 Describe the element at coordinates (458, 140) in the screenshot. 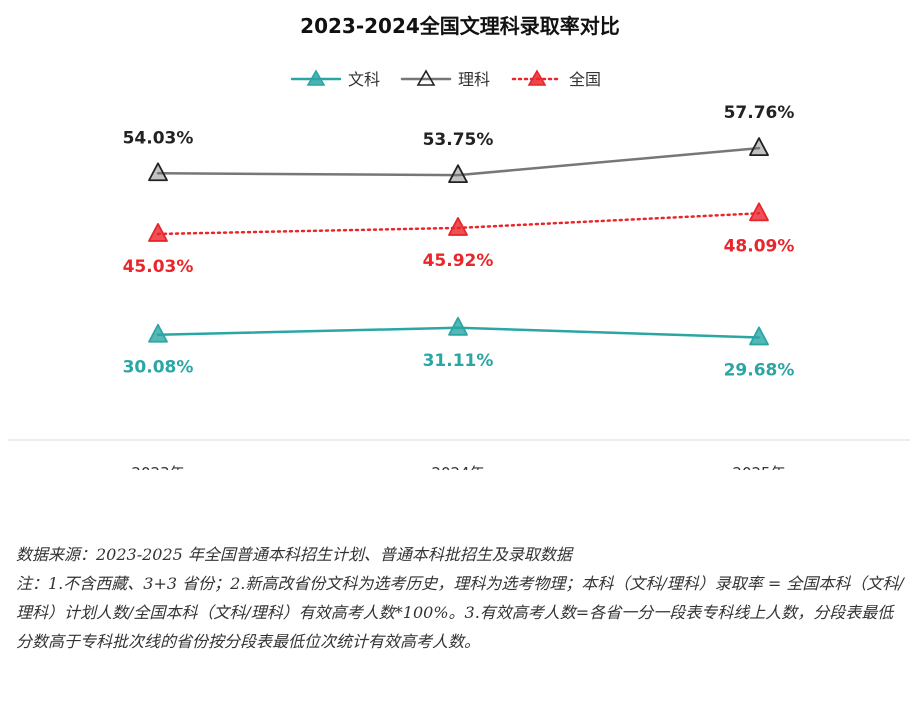

I see `data-label-2-2: 53.75%` at that location.